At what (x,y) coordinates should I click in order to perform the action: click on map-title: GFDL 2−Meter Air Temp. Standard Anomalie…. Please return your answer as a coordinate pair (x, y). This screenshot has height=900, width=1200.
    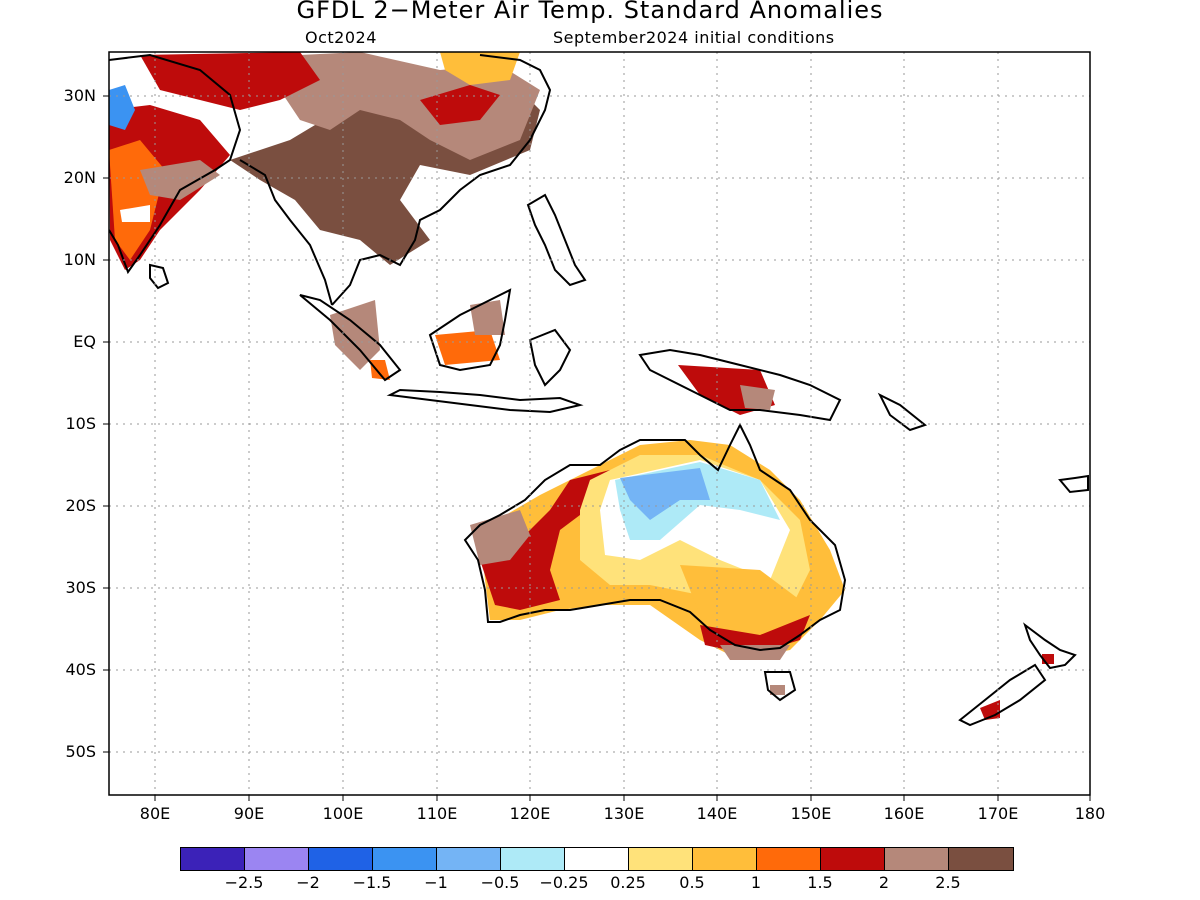
    Looking at the image, I should click on (590, 12).